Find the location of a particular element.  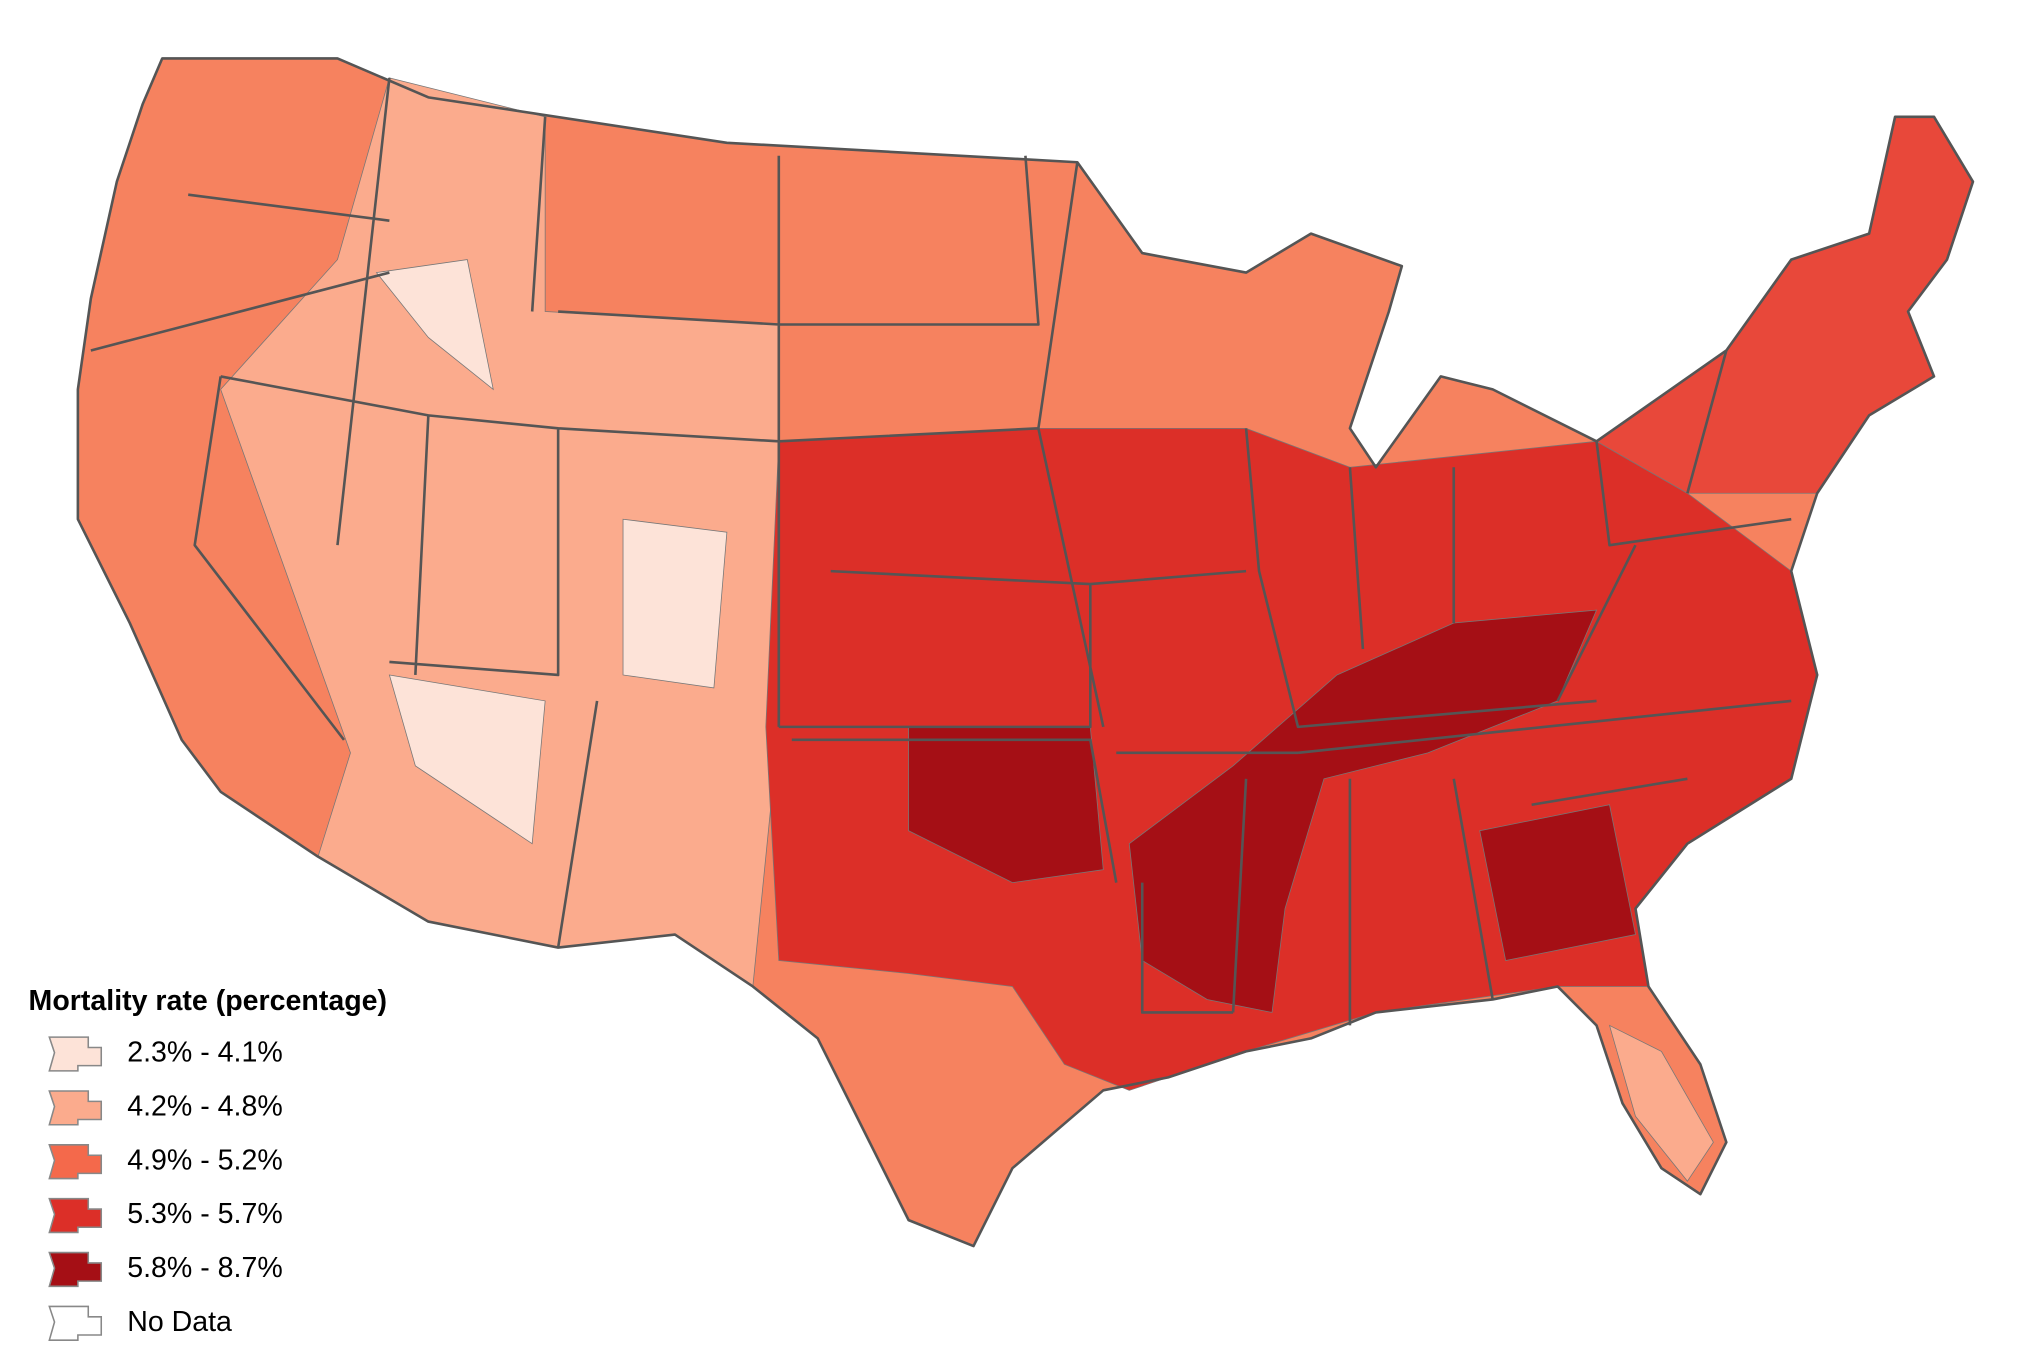

legend-label: 5.8% - 8.7% is located at coordinates (205, 1268).